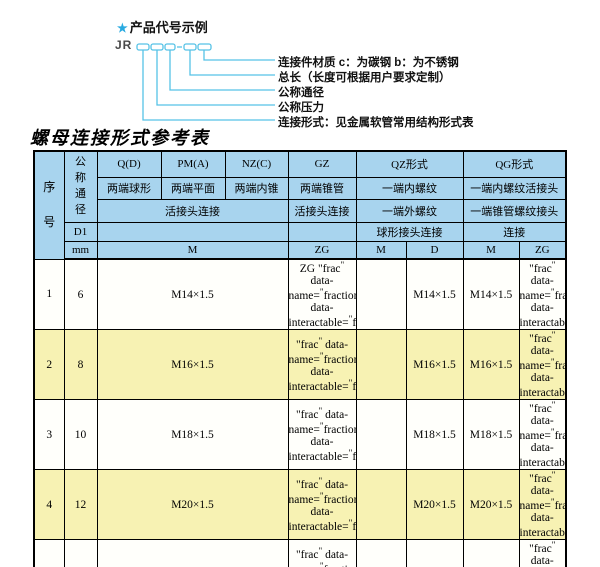 The width and height of the screenshot is (600, 567). What do you see at coordinates (120, 138) in the screenshot?
I see `table-title: 螺母连接形式参考表` at bounding box center [120, 138].